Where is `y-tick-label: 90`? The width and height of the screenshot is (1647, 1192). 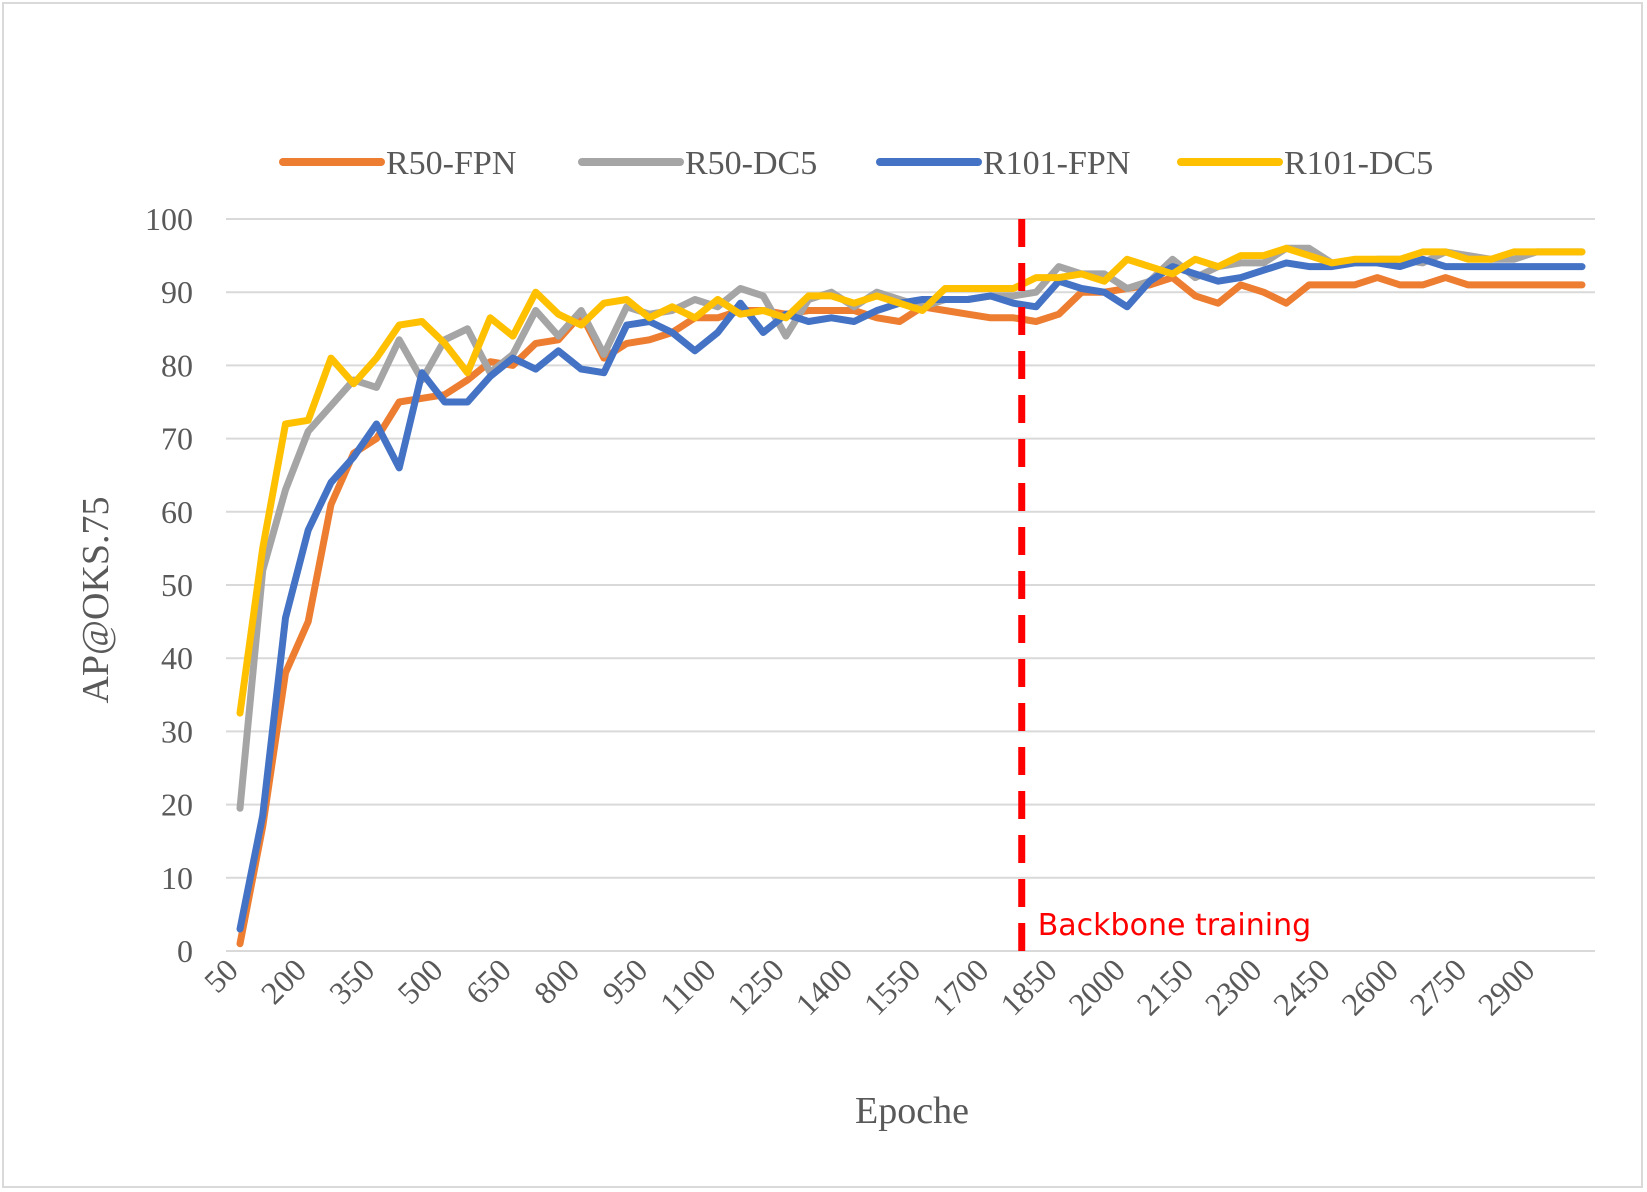 y-tick-label: 90 is located at coordinates (177, 292).